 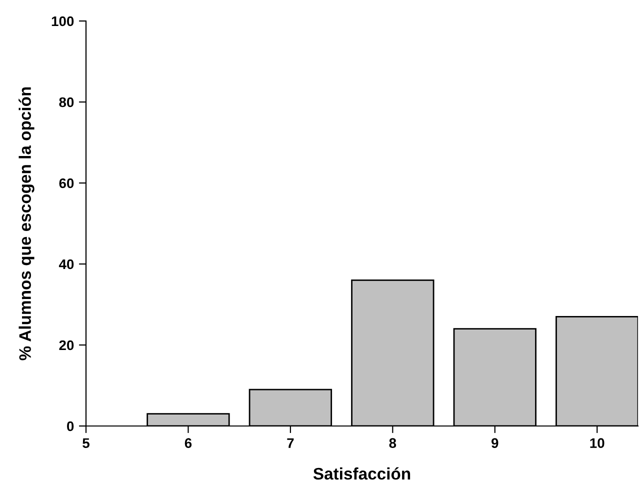 I want to click on y-tick-label: 20, so click(x=66, y=345).